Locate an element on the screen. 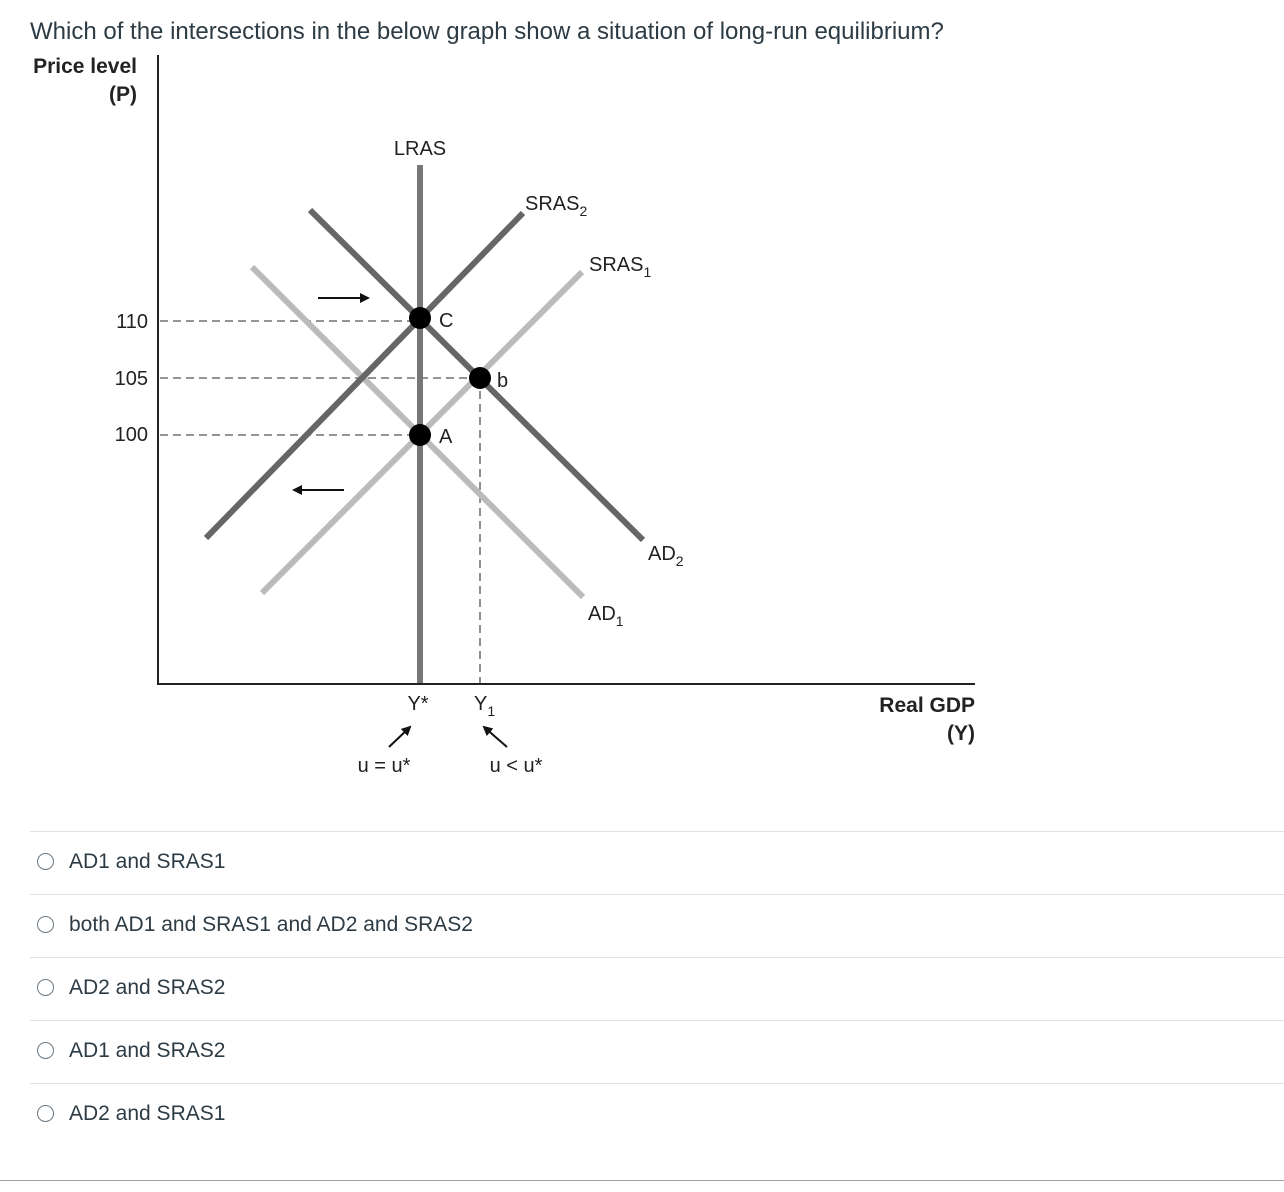  tick-110: 110 is located at coordinates (132, 322).